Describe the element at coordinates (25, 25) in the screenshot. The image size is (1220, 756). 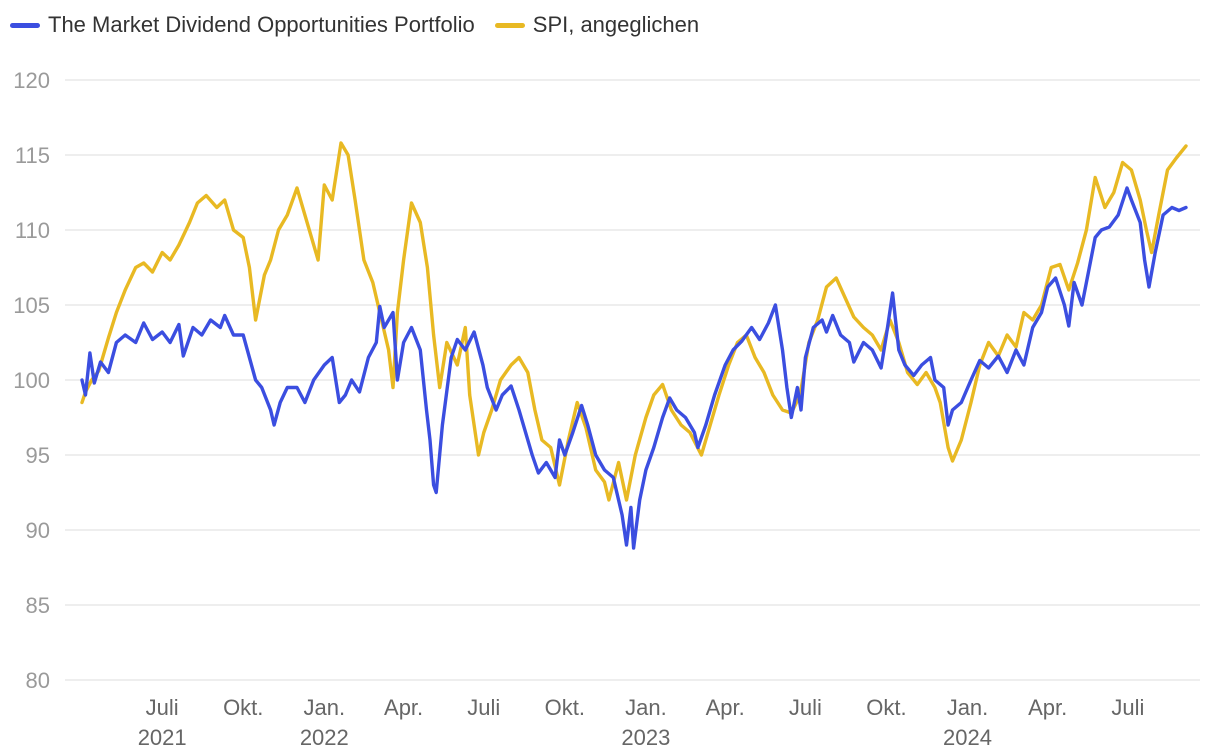
I see `legend-swatch-portfolio` at that location.